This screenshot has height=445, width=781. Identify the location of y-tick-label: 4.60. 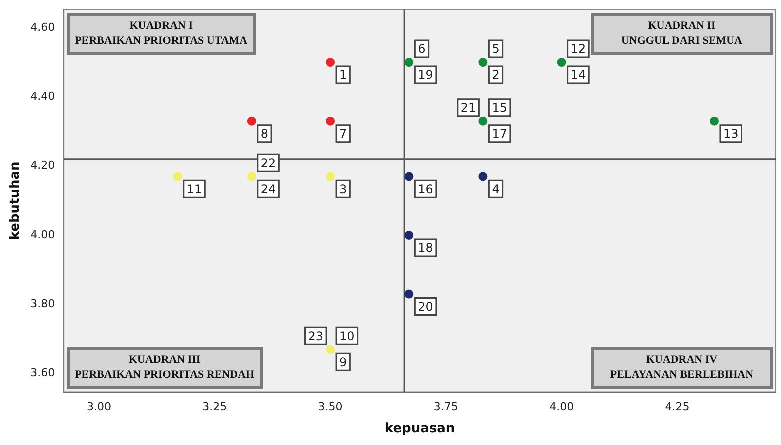
(43, 27).